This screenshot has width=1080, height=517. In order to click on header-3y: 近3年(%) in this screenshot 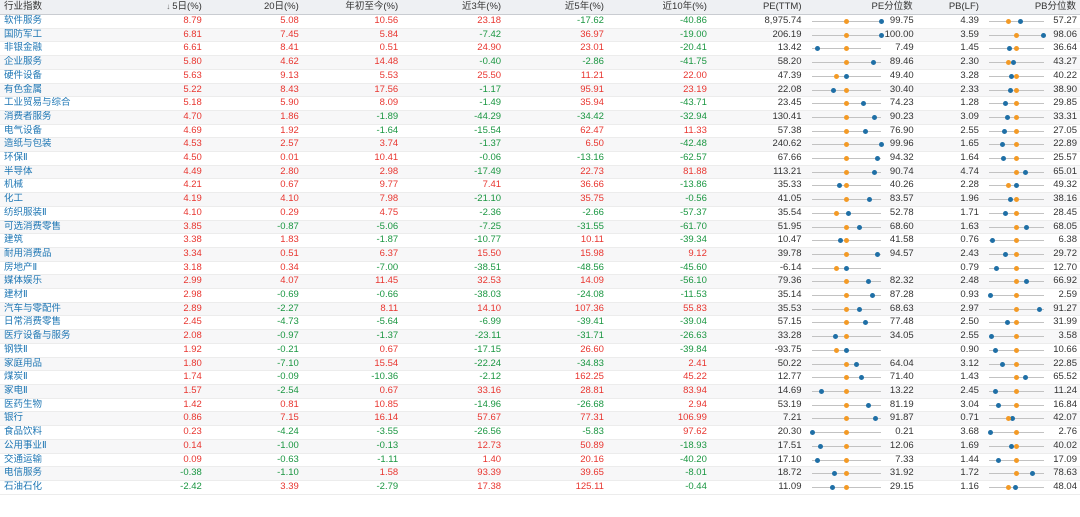, I will do `click(454, 7)`.